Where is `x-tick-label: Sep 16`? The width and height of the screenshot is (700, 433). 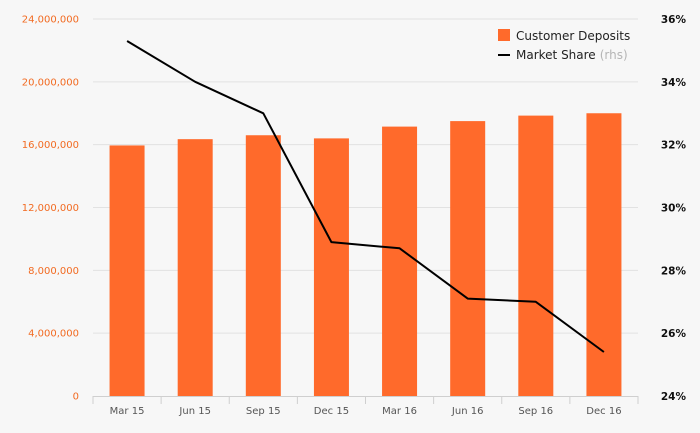
x-tick-label: Sep 16 is located at coordinates (535, 411).